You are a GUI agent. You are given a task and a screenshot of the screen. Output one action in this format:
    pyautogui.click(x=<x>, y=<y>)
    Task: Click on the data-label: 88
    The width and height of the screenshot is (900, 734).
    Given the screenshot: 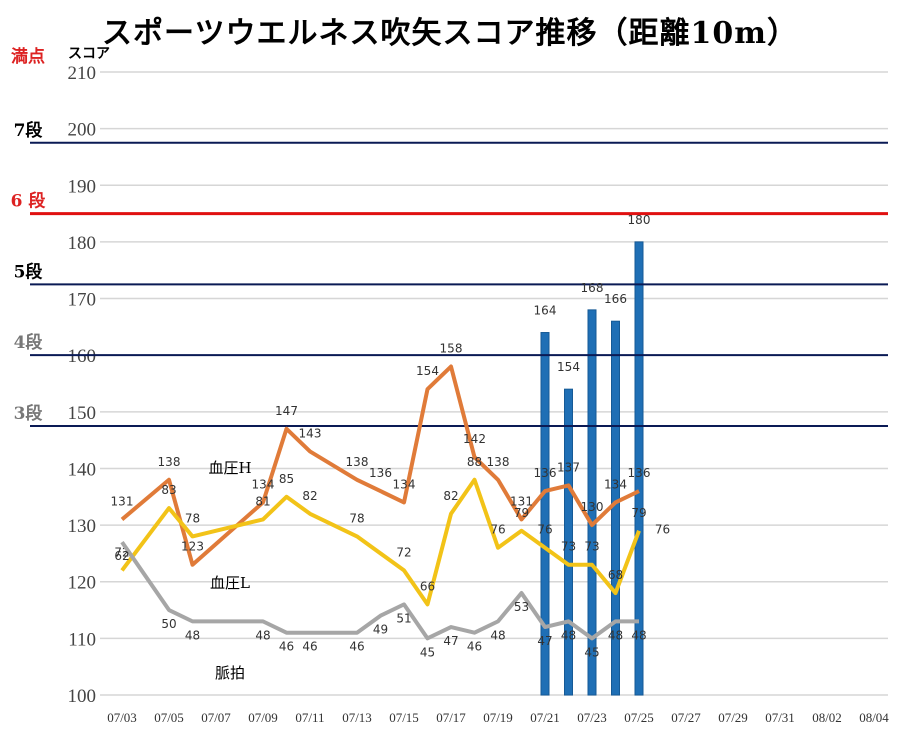 What is the action you would take?
    pyautogui.click(x=474, y=462)
    